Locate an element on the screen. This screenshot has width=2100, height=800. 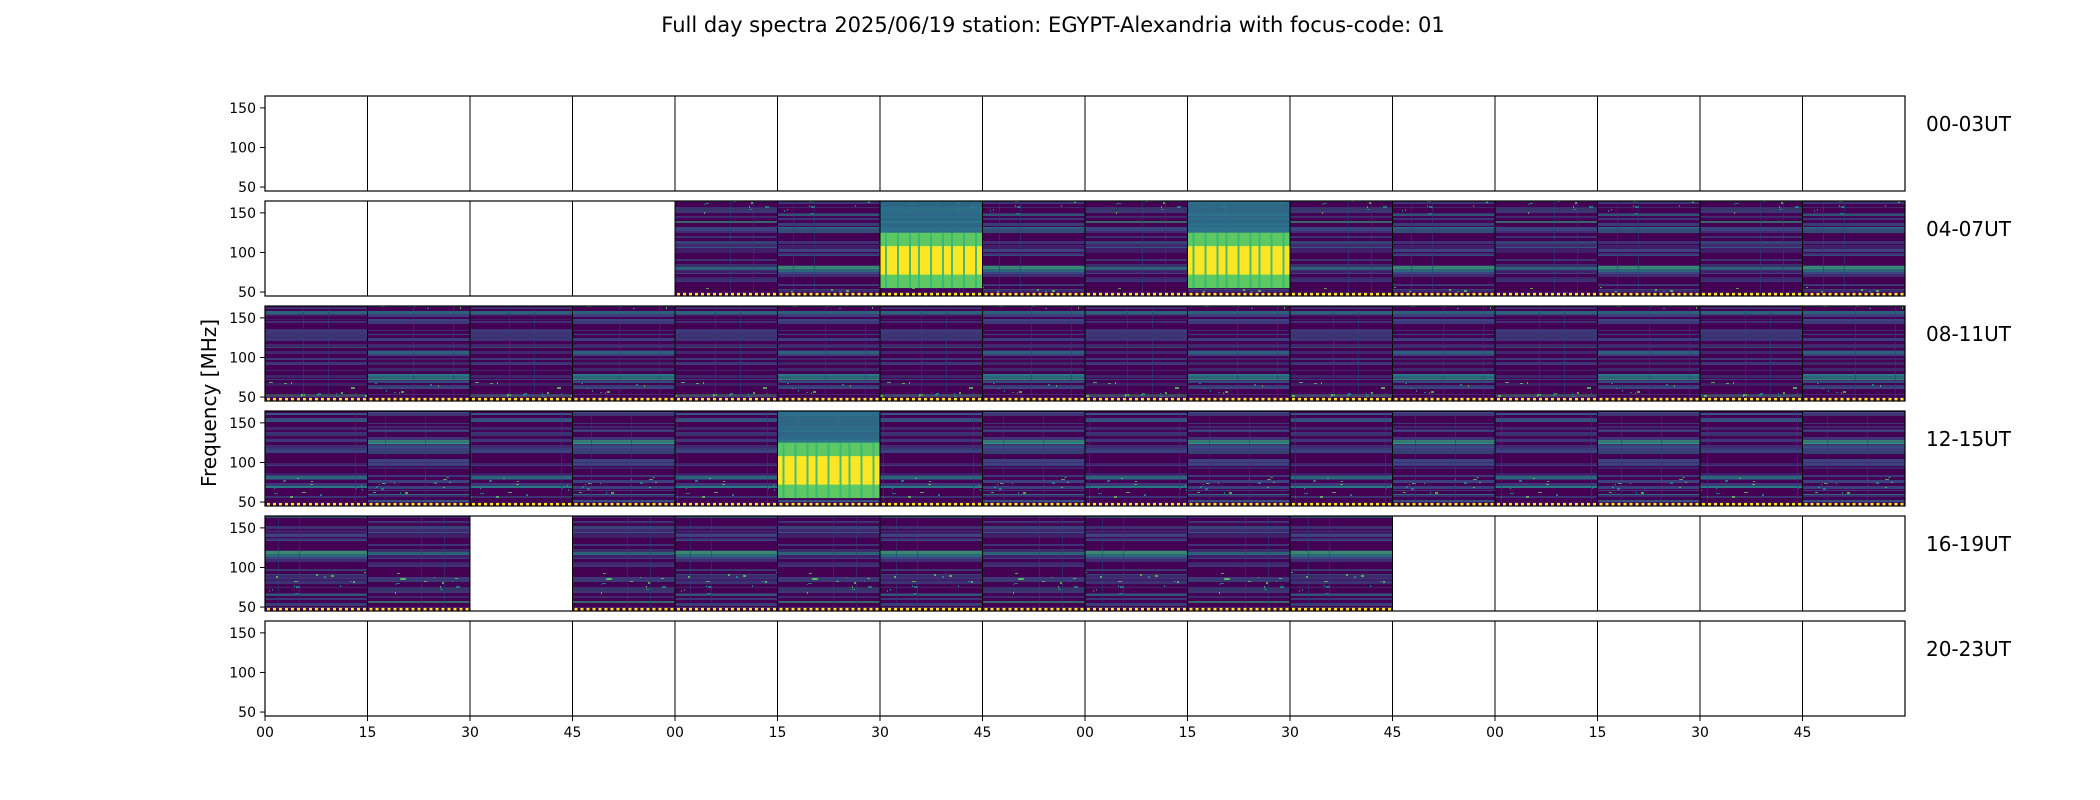
row-label: 00-03UT is located at coordinates (1969, 124).